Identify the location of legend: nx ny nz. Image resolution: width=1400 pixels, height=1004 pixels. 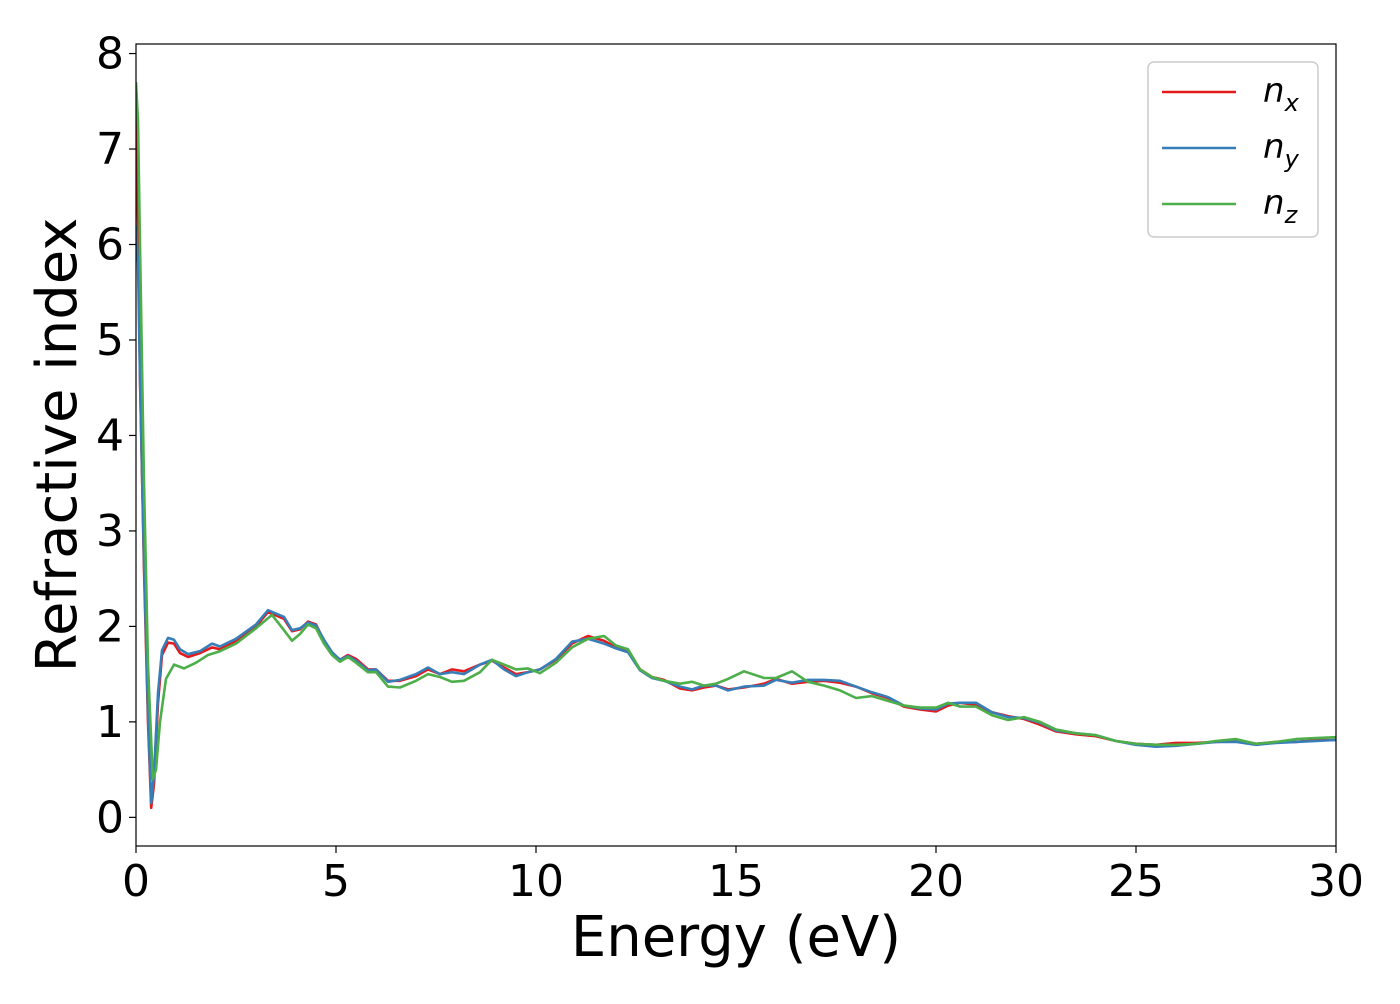
(1233, 149).